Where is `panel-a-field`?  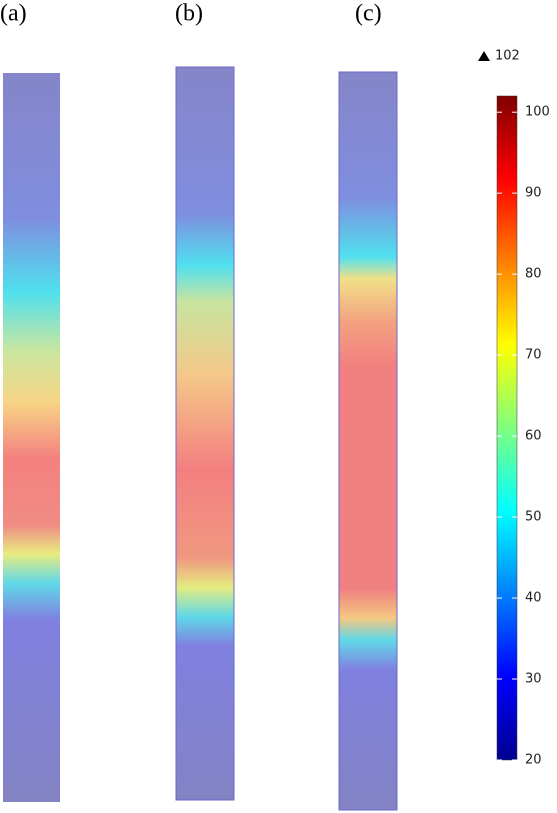
panel-a-field is located at coordinates (31, 437).